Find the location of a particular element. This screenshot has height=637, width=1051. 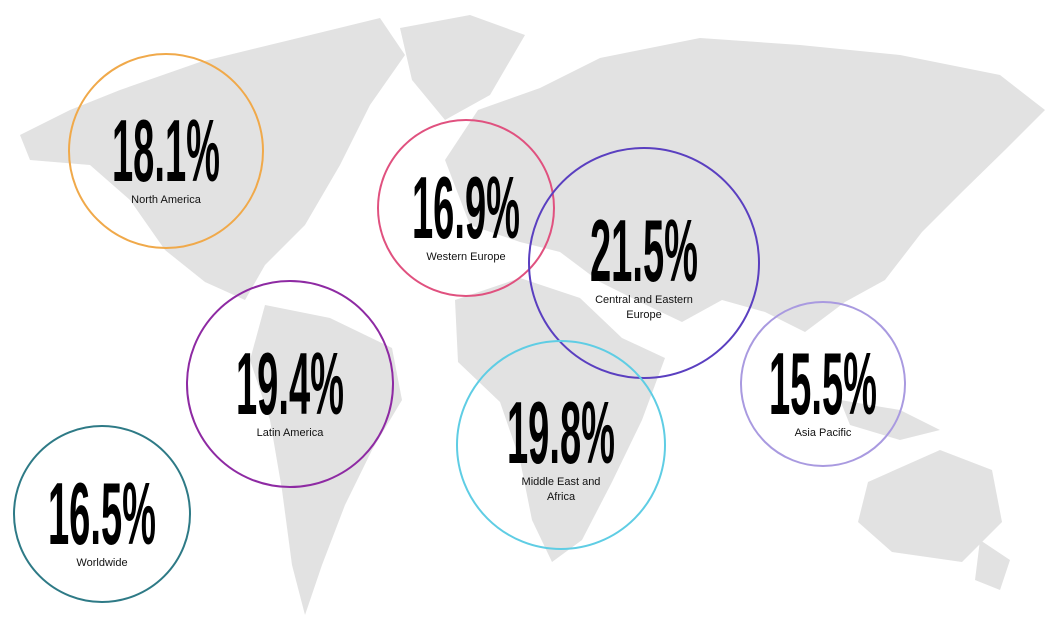

region: 18.1%North America is located at coordinates (166, 151).